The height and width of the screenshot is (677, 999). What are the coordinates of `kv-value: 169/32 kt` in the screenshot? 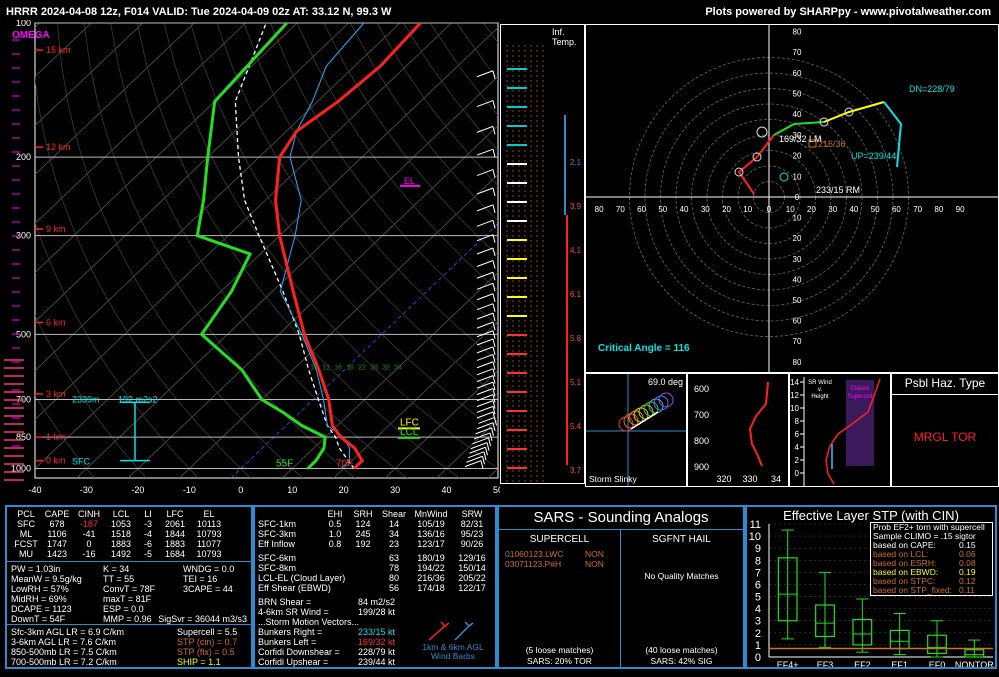 It's located at (377, 642).